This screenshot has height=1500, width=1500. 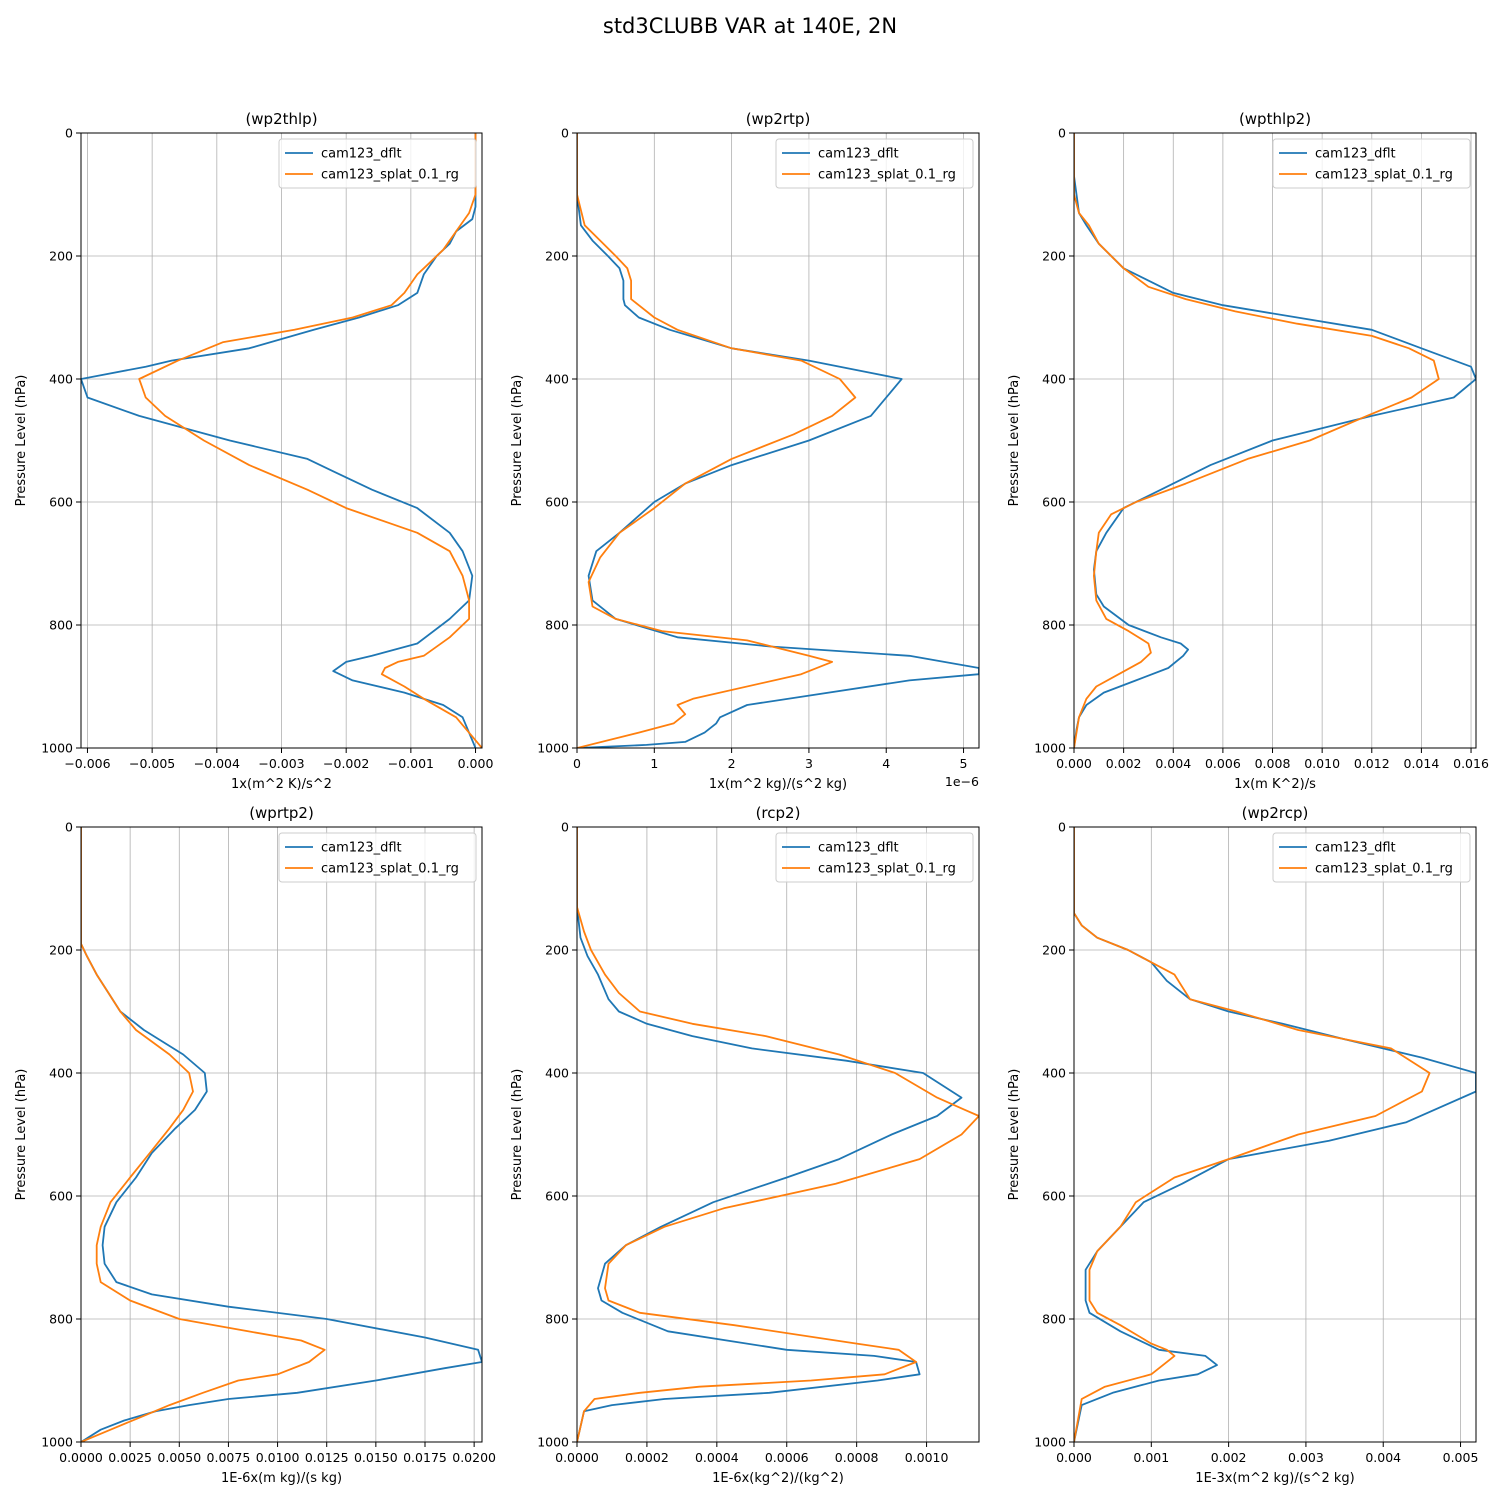 What do you see at coordinates (1461, 1457) in the screenshot?
I see `x-tick-label: 0.005` at bounding box center [1461, 1457].